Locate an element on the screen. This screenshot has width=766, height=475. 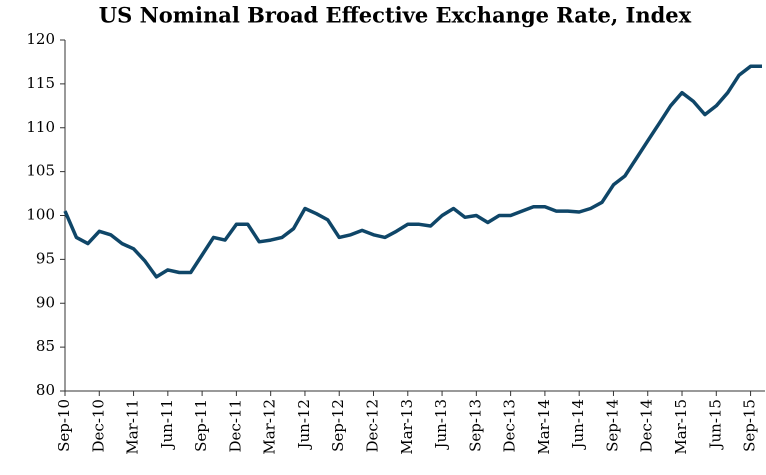
x-tick-label: Mar-15 is located at coordinates (681, 427).